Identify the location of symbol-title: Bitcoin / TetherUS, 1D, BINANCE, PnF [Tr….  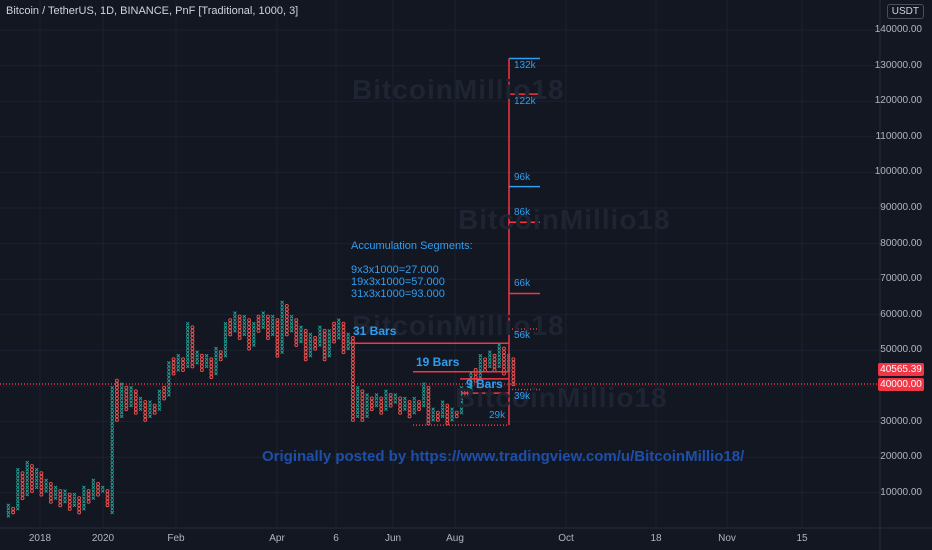
(152, 11).